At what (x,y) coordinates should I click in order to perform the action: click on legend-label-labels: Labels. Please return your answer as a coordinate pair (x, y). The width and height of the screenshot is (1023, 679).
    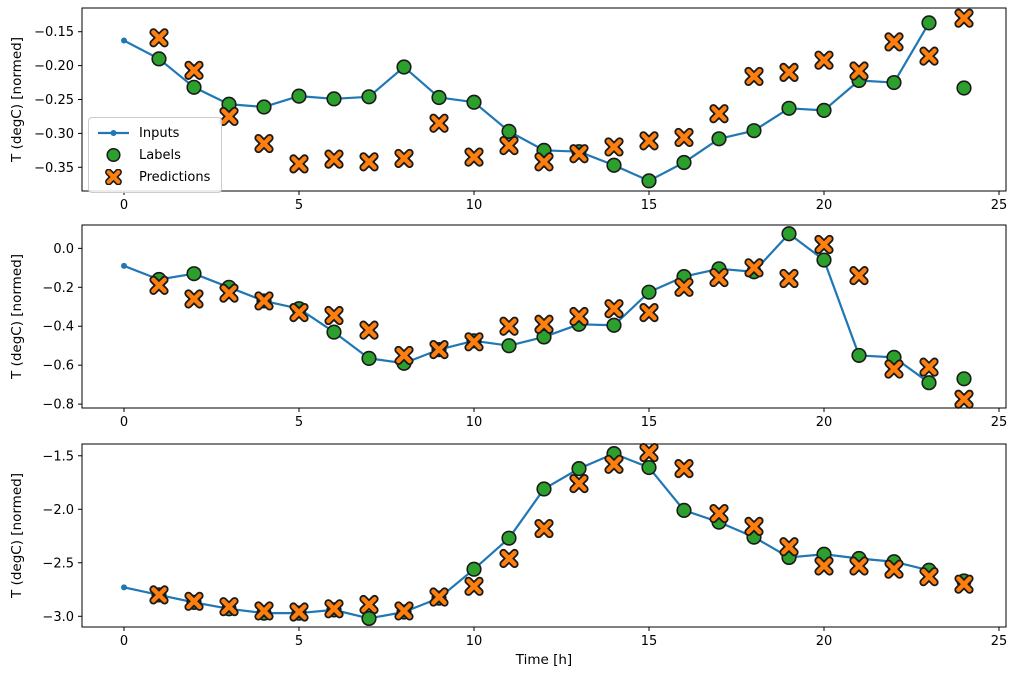
    Looking at the image, I should click on (160, 155).